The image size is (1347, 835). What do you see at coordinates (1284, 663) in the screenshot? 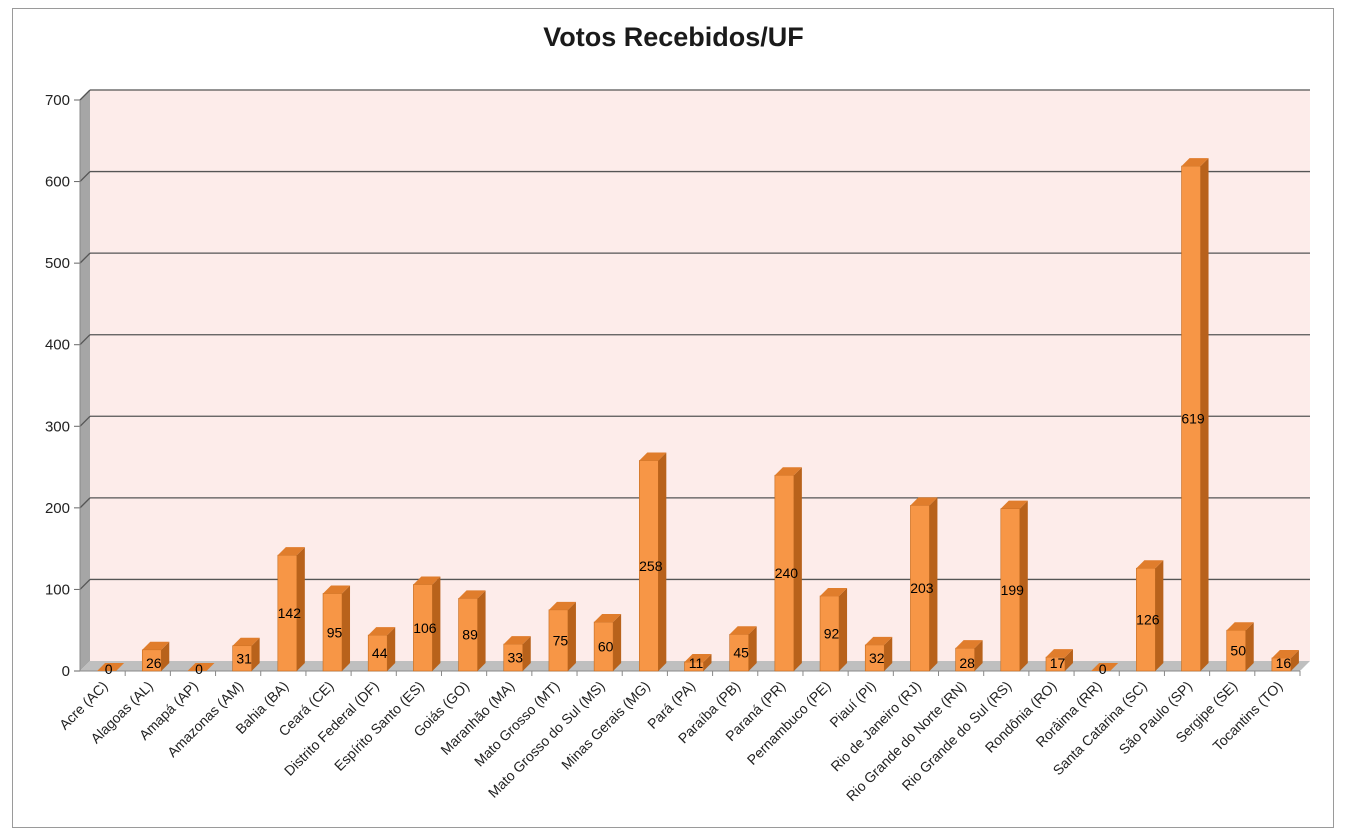
I see `data-label: 16` at bounding box center [1284, 663].